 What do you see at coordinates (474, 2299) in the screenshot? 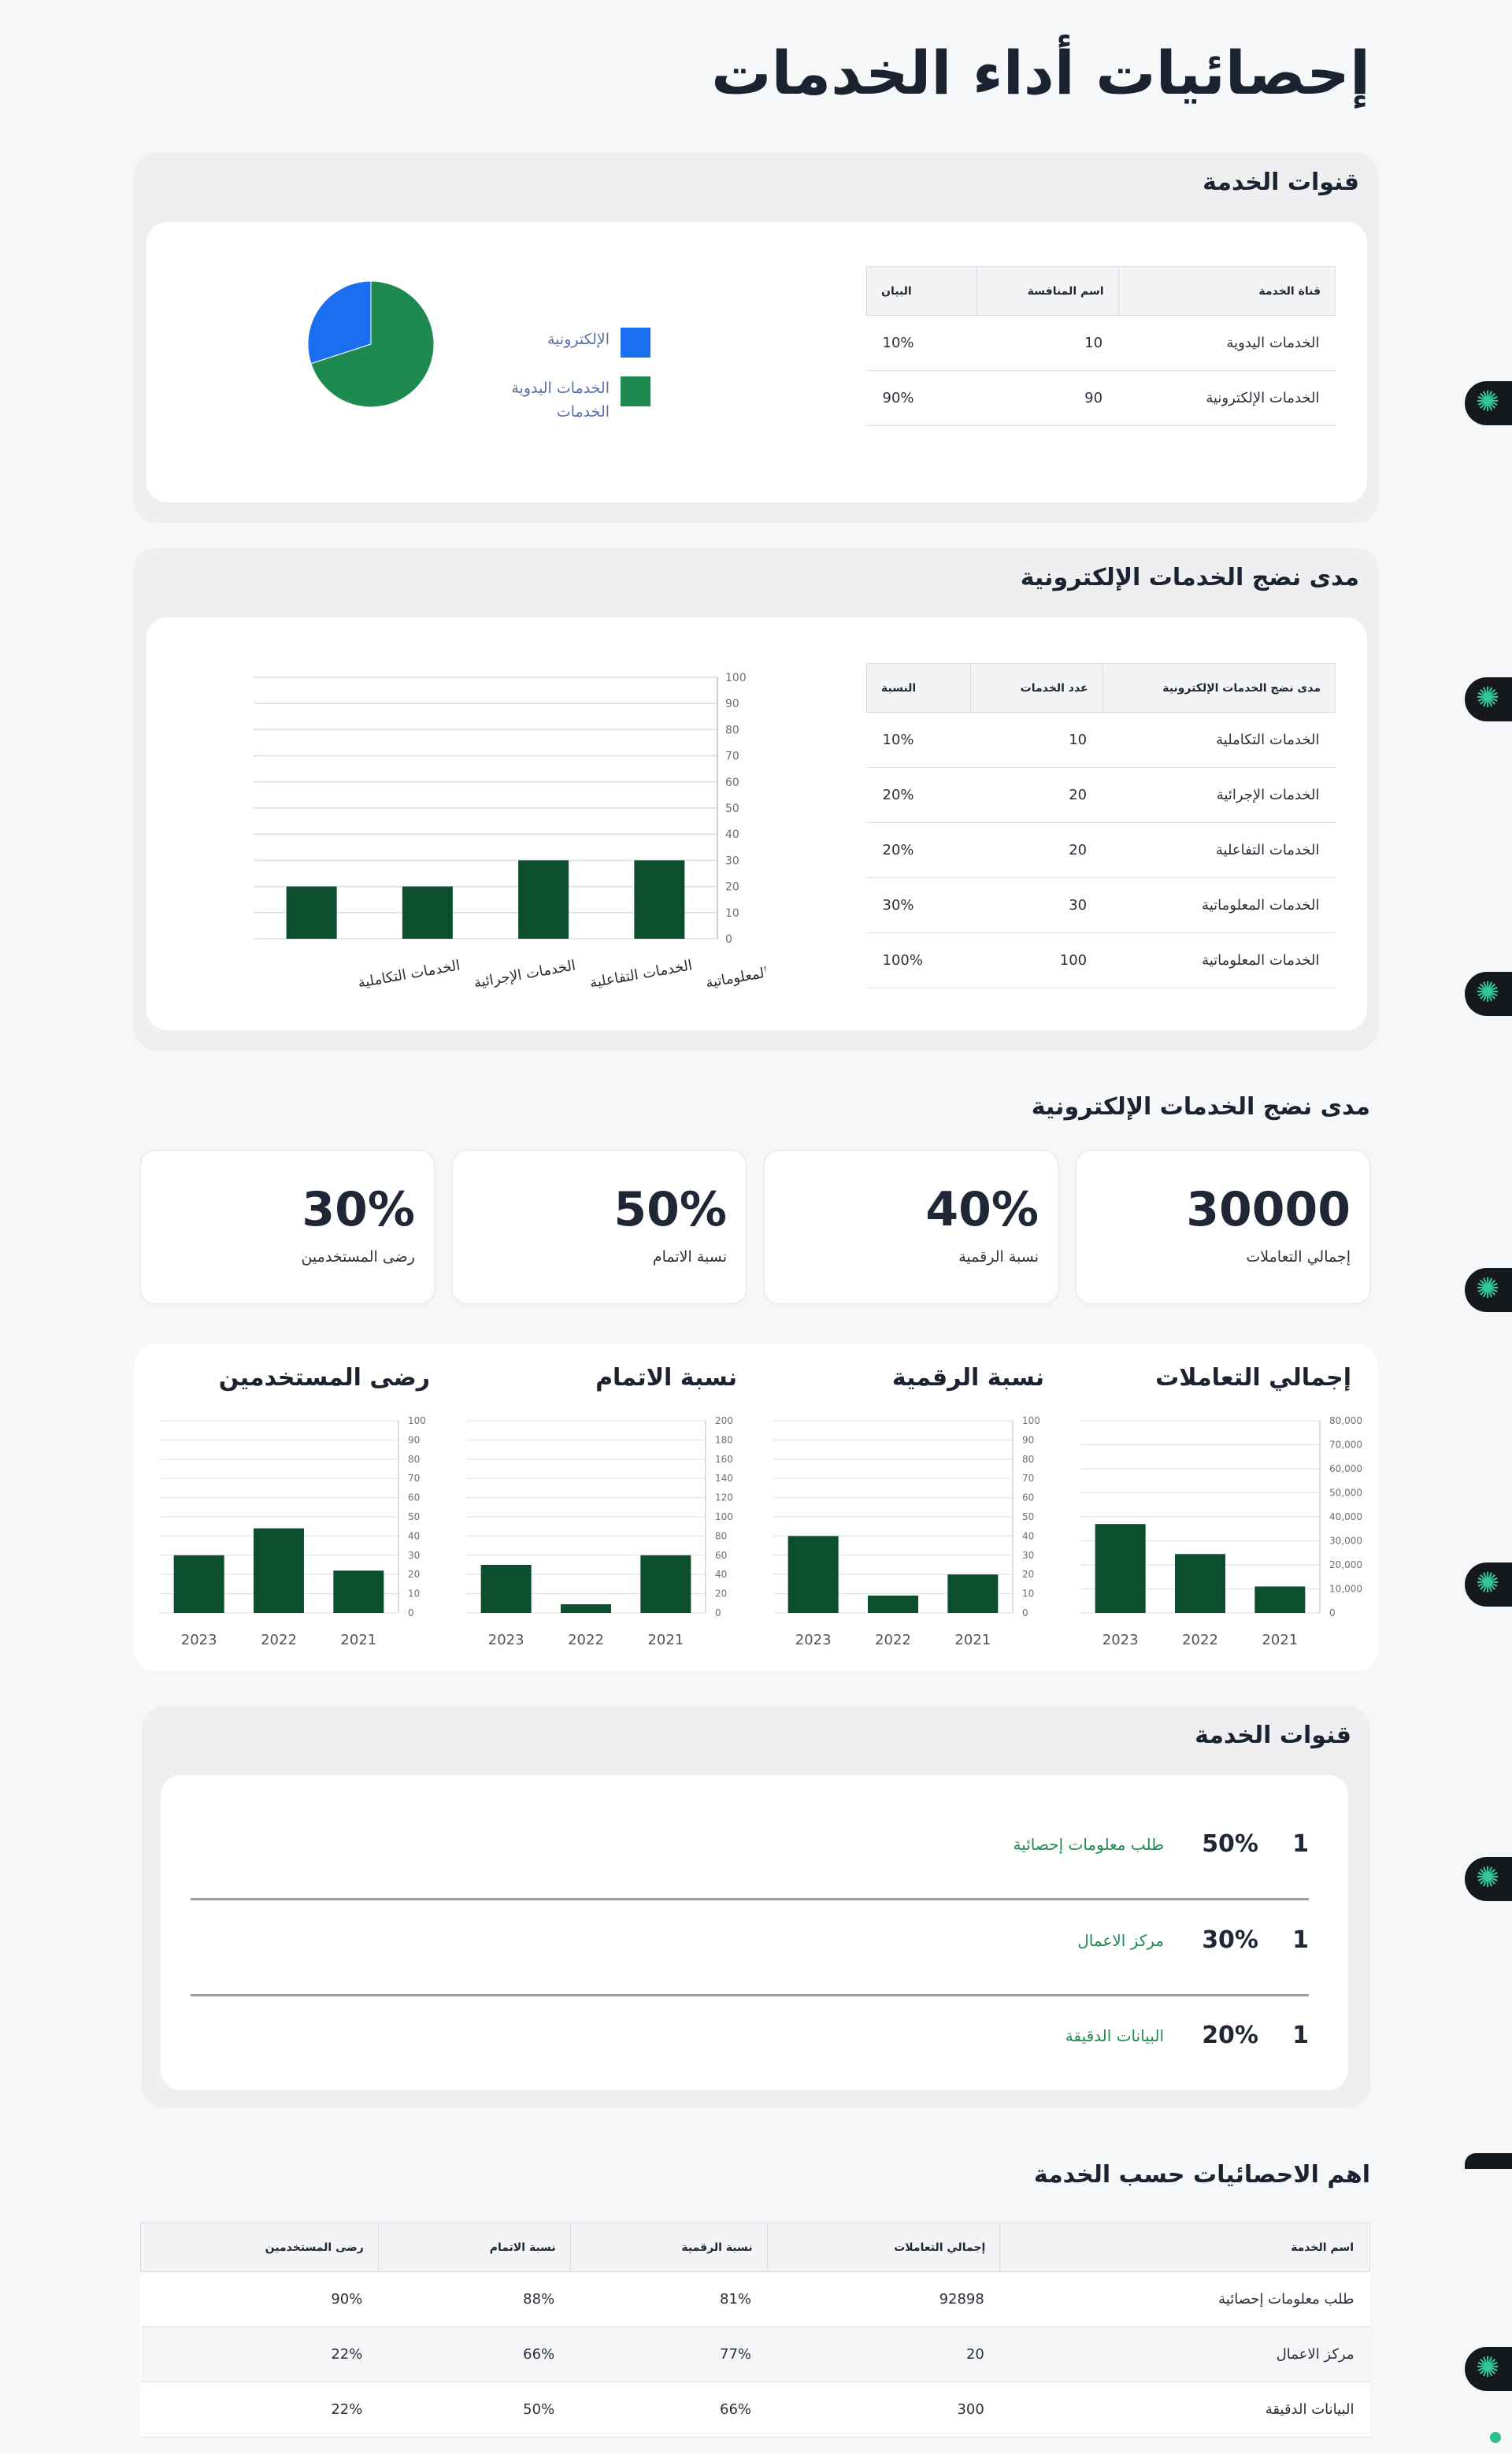
I see `table-cell: 88%` at bounding box center [474, 2299].